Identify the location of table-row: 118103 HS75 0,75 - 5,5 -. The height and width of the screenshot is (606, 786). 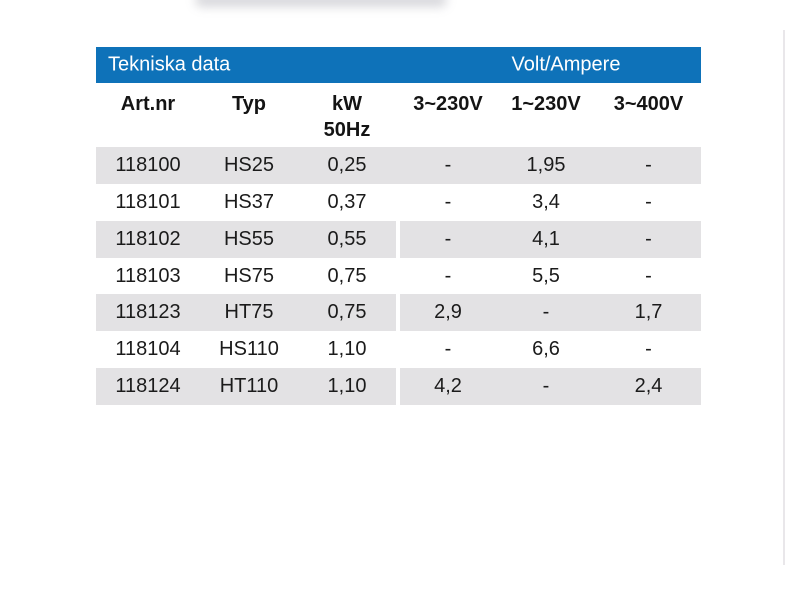
(398, 276).